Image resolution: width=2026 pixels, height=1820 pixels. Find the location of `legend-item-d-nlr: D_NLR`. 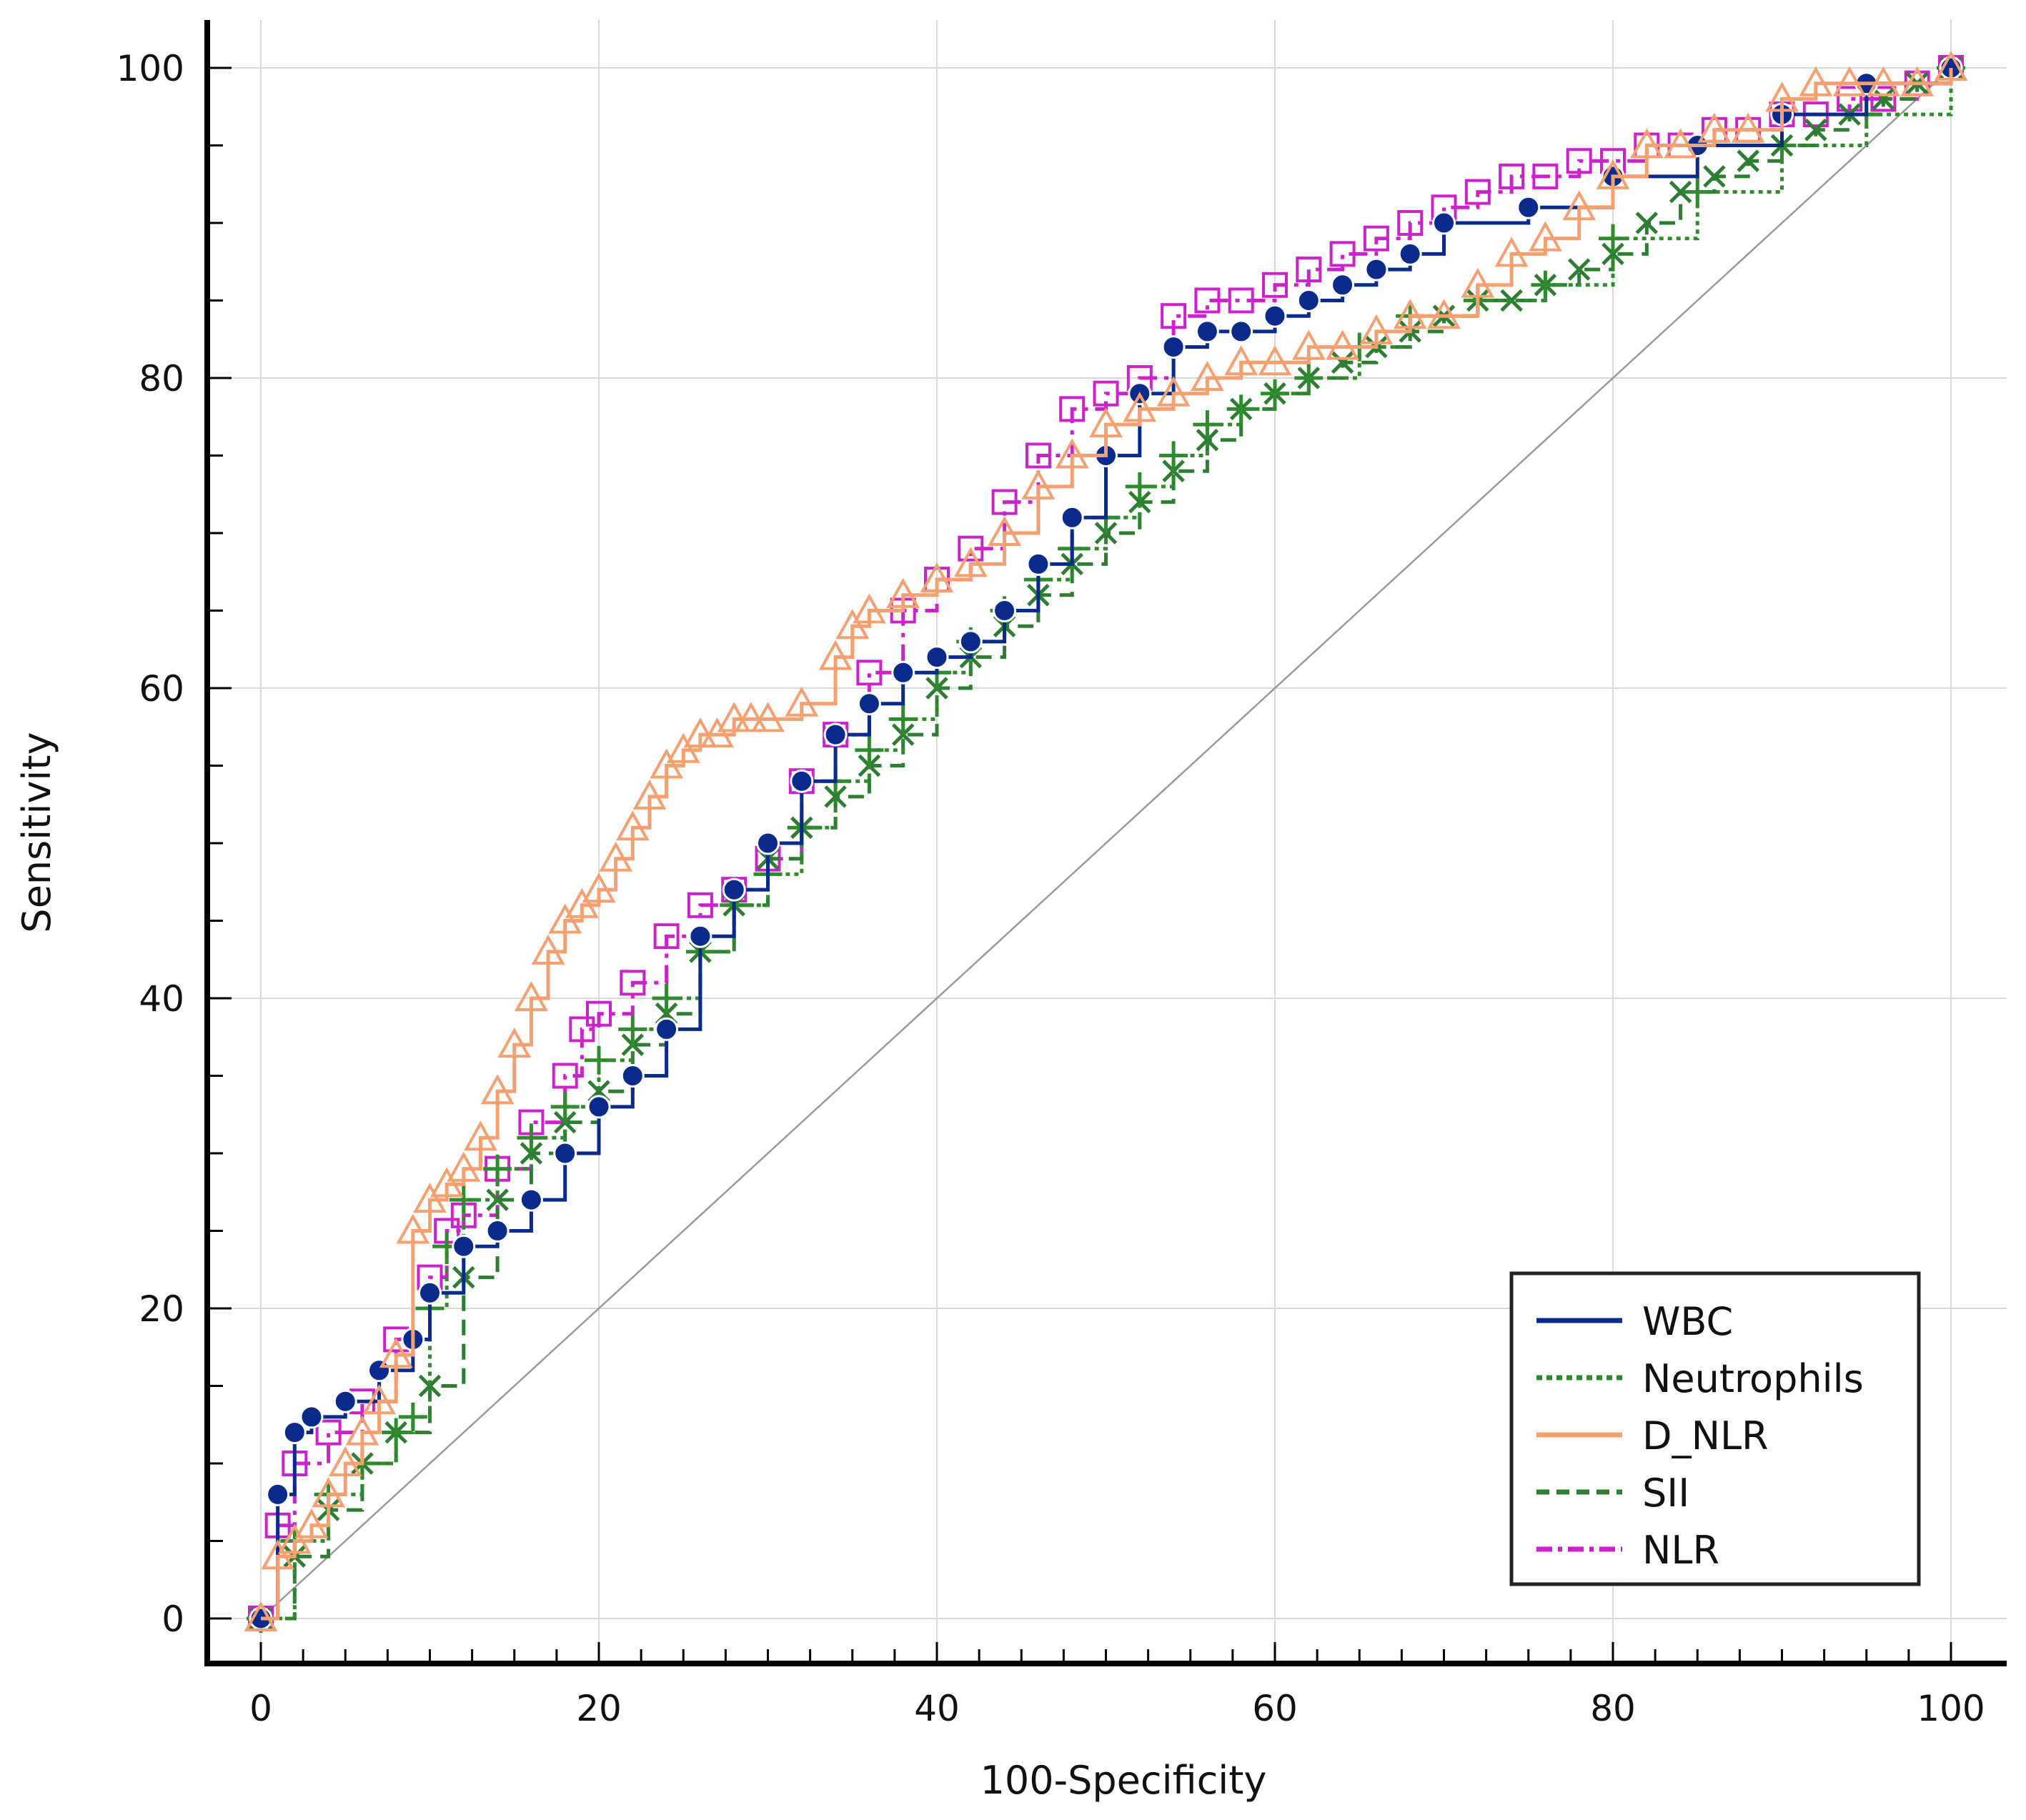

legend-item-d-nlr: D_NLR is located at coordinates (1652, 1435).